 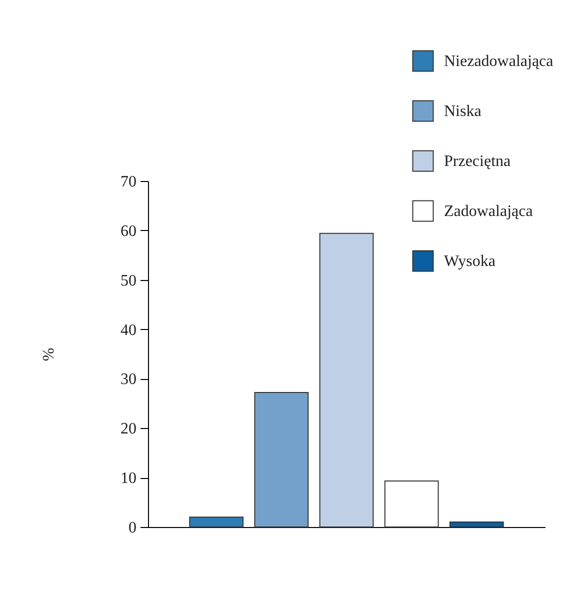 What do you see at coordinates (463, 111) in the screenshot?
I see `legend-label: Niska` at bounding box center [463, 111].